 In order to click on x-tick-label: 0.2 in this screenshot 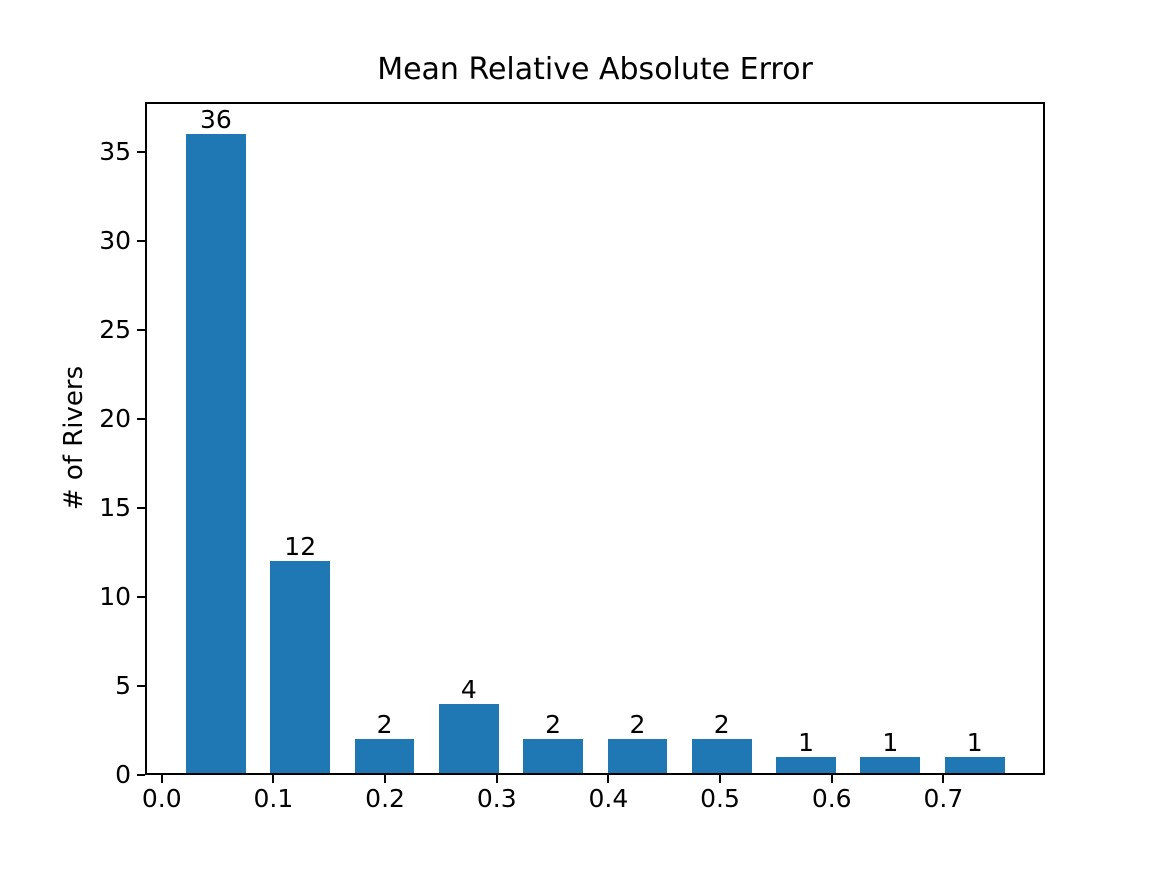, I will do `click(385, 798)`.